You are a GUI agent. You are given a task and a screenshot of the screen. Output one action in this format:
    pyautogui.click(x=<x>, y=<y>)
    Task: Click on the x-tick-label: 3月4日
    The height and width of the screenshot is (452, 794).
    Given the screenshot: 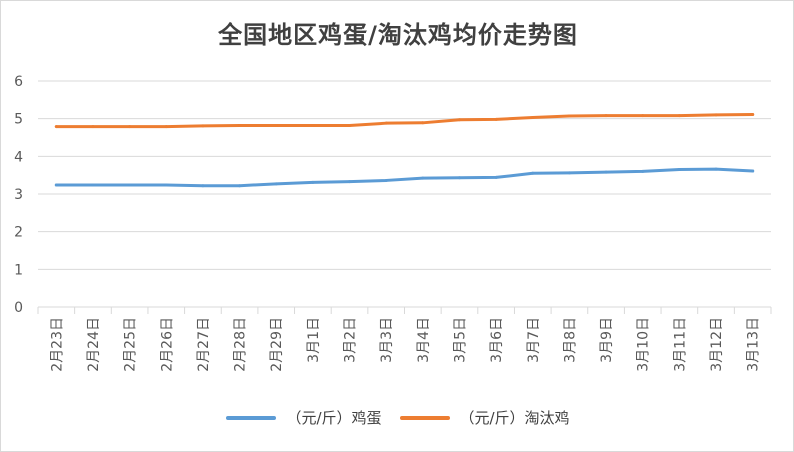 What is the action you would take?
    pyautogui.click(x=424, y=340)
    